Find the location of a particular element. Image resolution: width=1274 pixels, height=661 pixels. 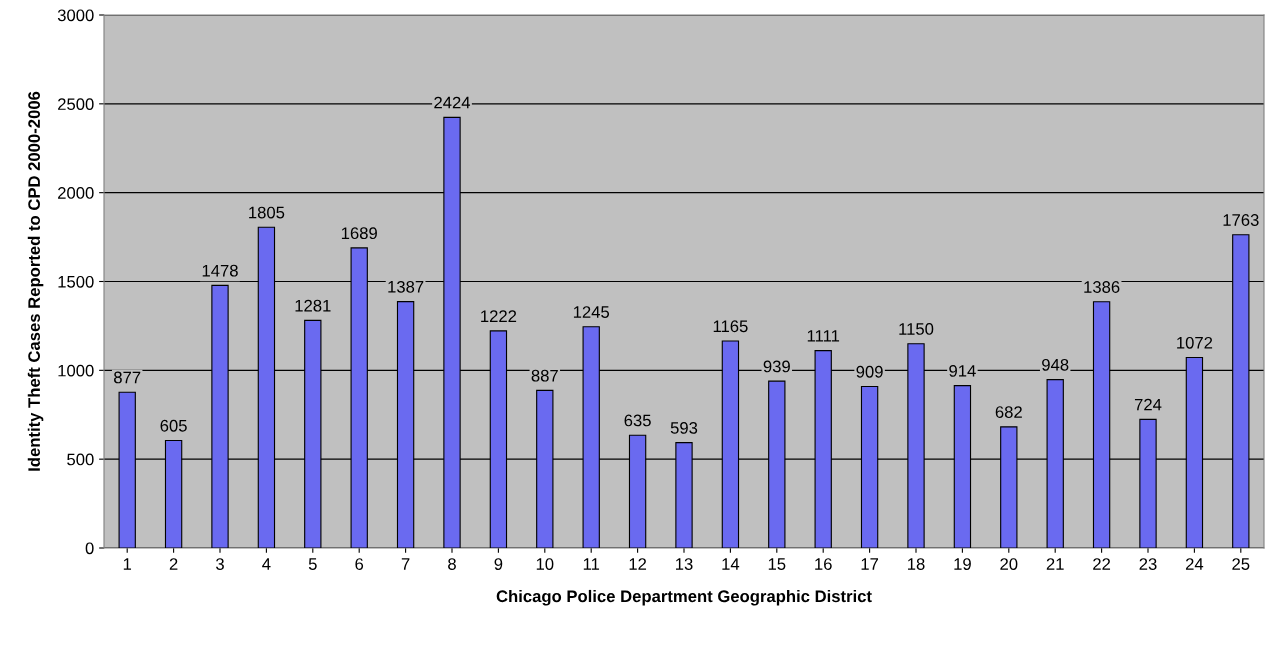

x-tick-label: 5 is located at coordinates (312, 564).